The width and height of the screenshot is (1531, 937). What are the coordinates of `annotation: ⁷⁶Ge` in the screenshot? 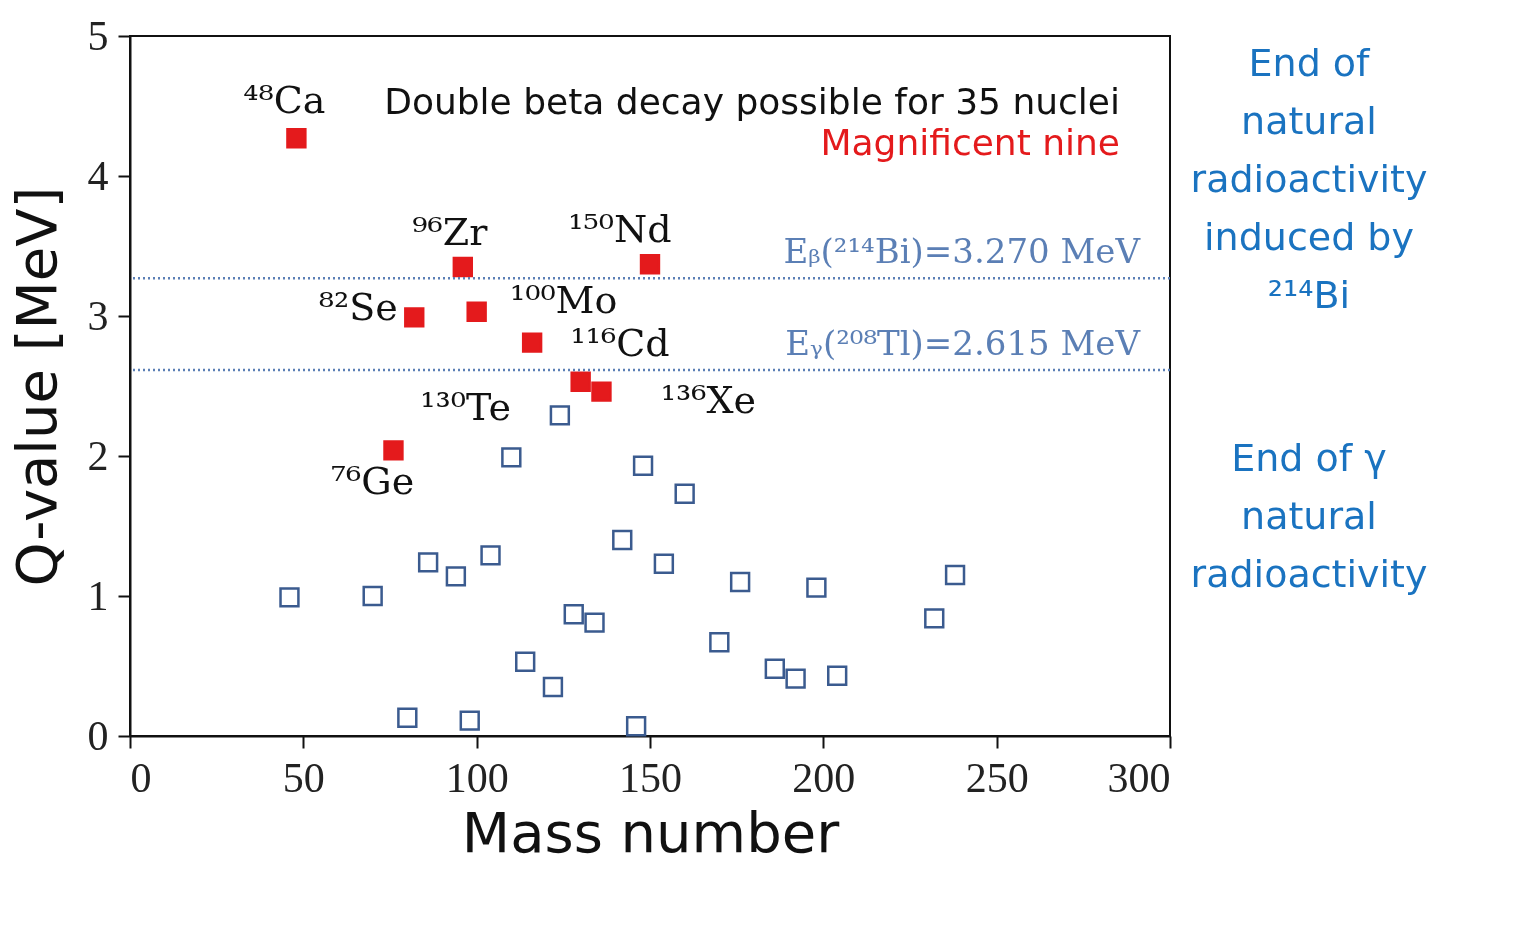 It's located at (372, 481).